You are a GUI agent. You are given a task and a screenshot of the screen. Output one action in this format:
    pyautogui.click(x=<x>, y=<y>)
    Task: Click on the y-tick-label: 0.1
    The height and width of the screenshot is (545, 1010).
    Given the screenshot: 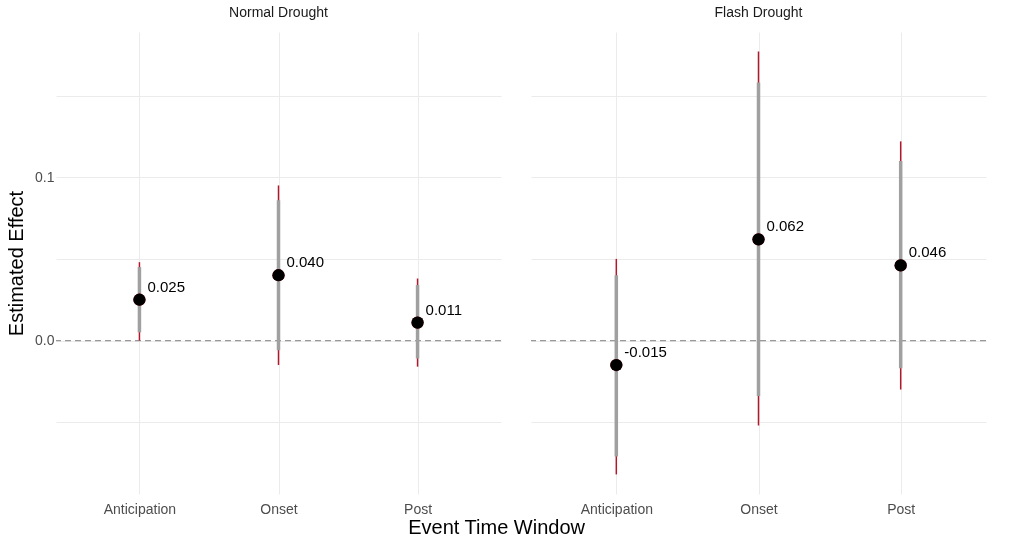 What is the action you would take?
    pyautogui.click(x=45, y=176)
    